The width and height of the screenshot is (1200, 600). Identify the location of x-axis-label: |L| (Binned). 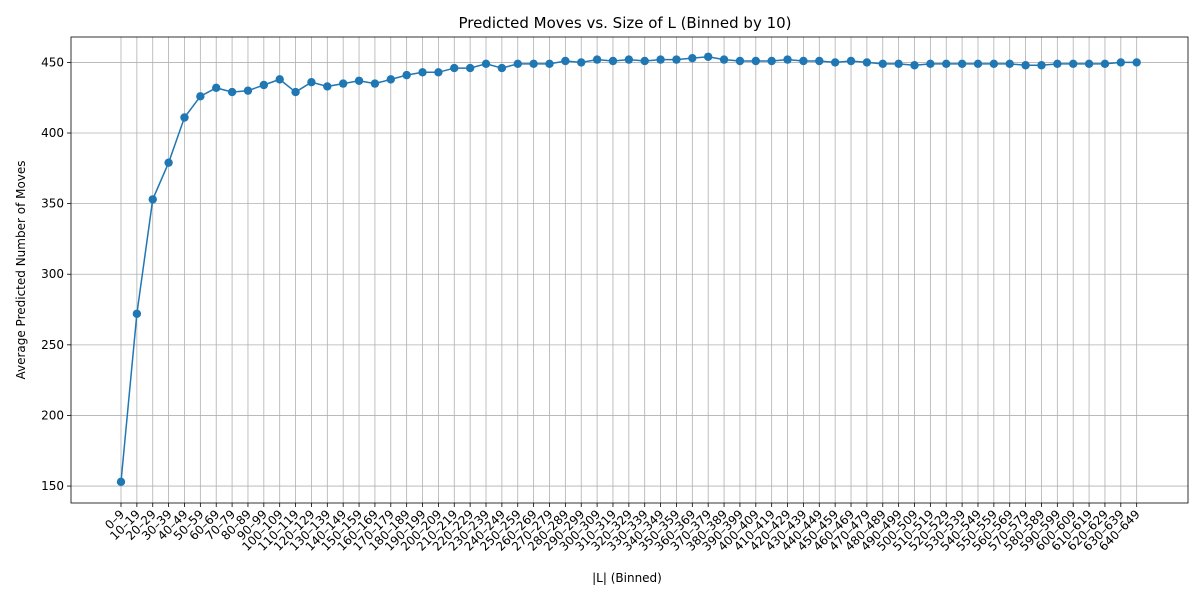
(627, 578).